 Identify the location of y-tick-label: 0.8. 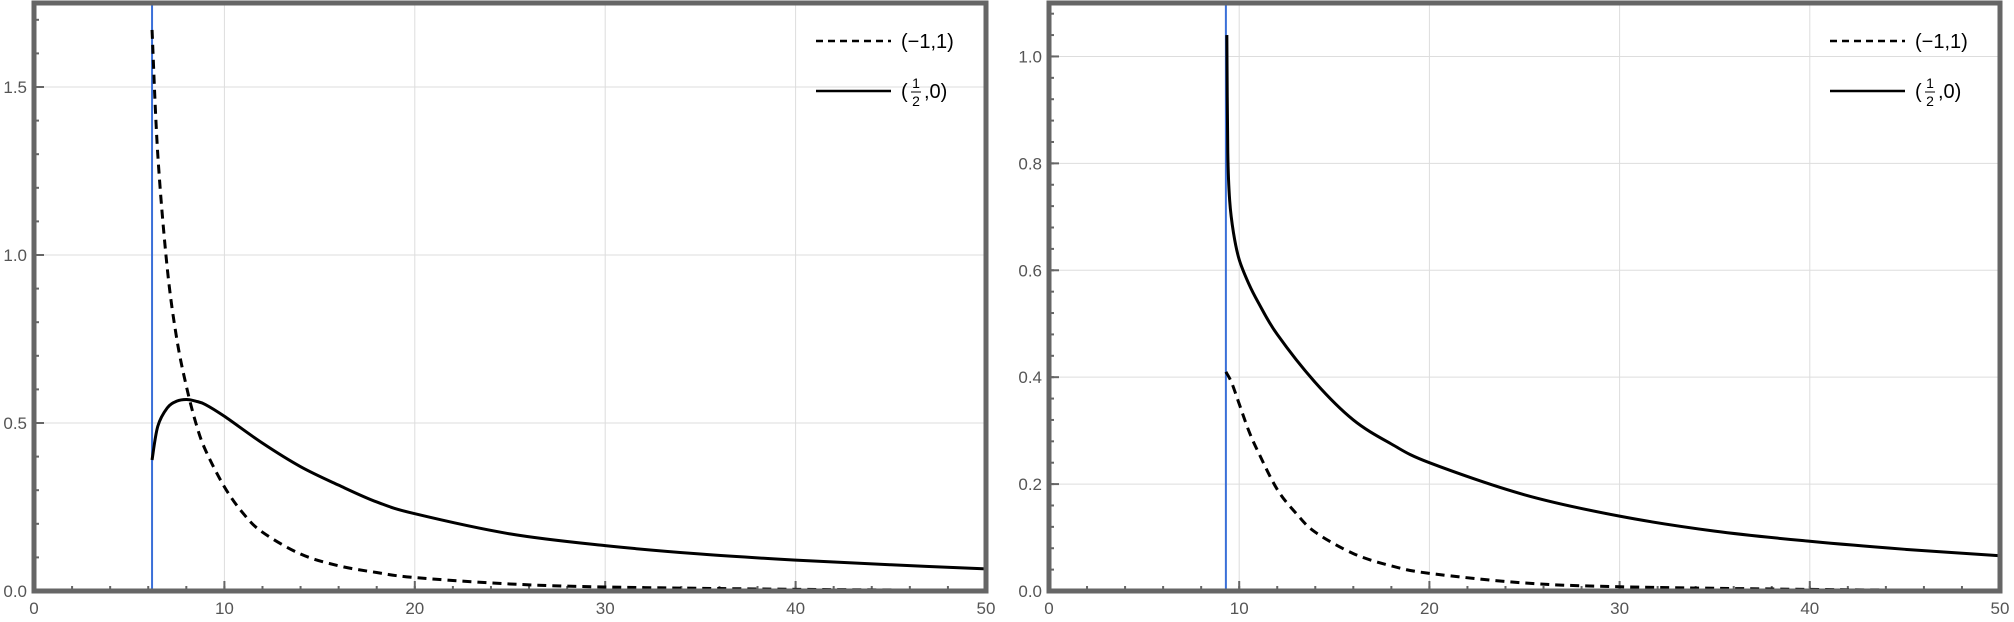
(1030, 163).